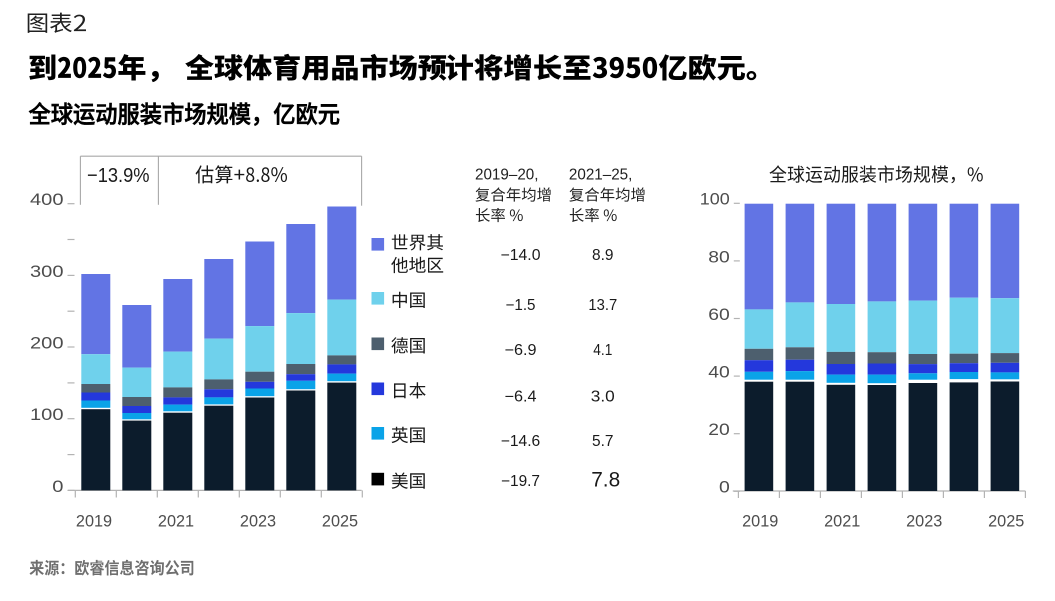 The height and width of the screenshot is (601, 1055). I want to click on svg-text: −6.9, so click(521, 350).